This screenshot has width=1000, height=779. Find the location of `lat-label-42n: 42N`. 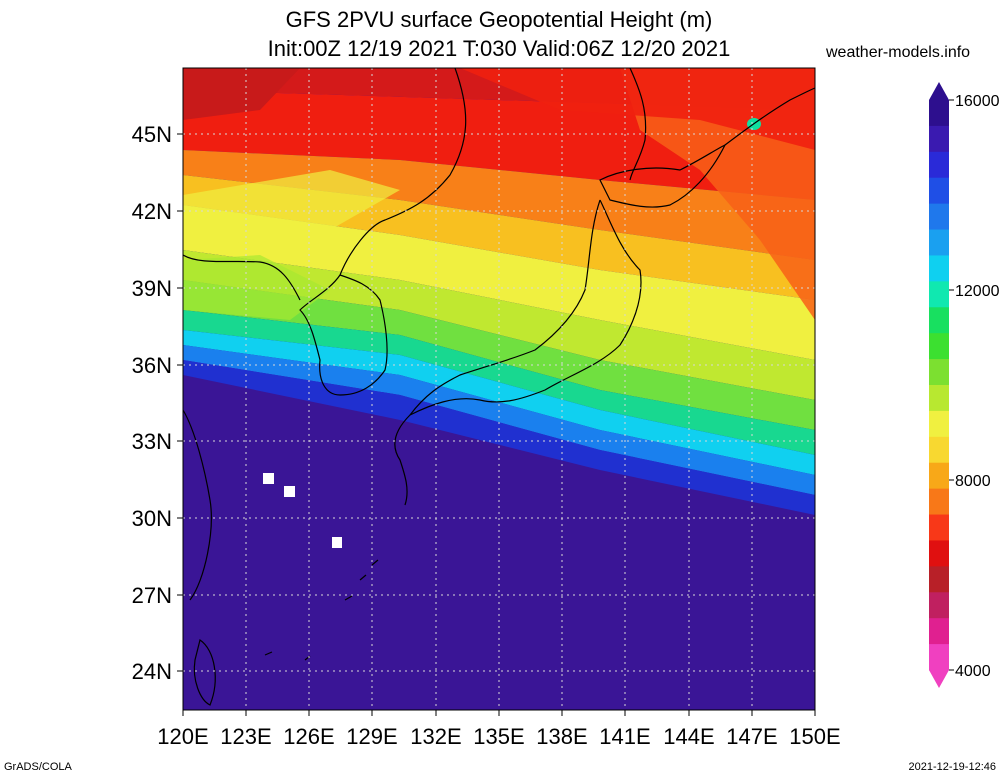

lat-label-42n: 42N is located at coordinates (152, 211).